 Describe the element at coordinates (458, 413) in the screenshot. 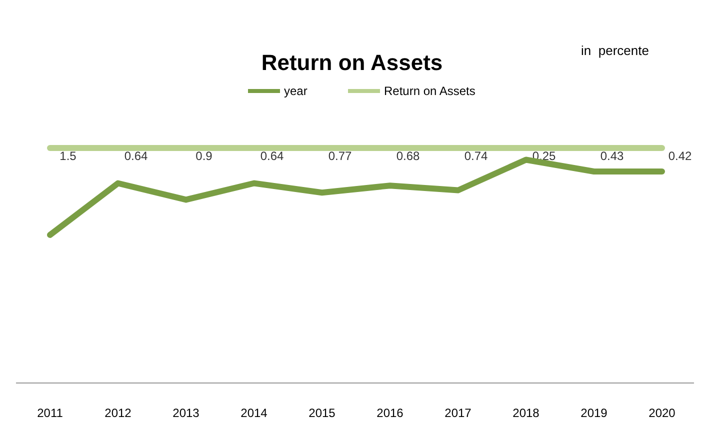

I see `x-tick-label: 2017` at that location.